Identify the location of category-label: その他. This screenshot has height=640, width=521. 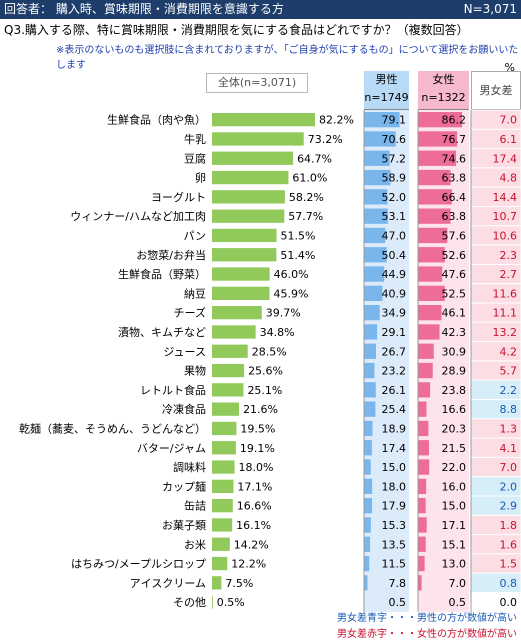
(189, 602).